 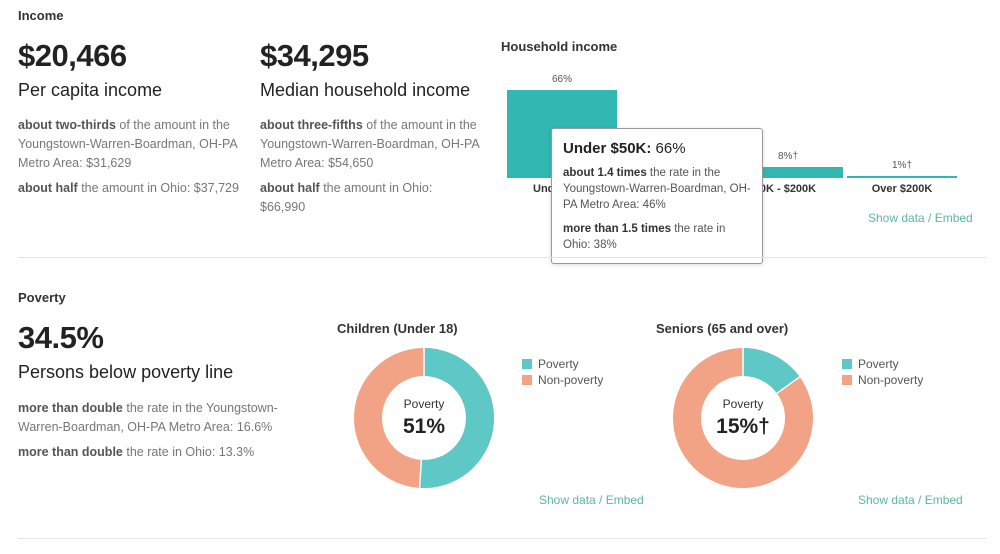 I want to click on children-center-label: Poverty, so click(x=424, y=404).